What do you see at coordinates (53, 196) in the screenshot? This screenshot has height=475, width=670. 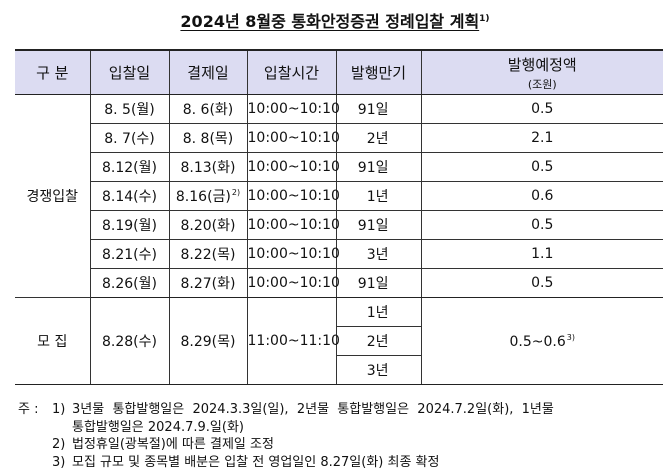 I see `category-competitive: 경쟁입찰` at bounding box center [53, 196].